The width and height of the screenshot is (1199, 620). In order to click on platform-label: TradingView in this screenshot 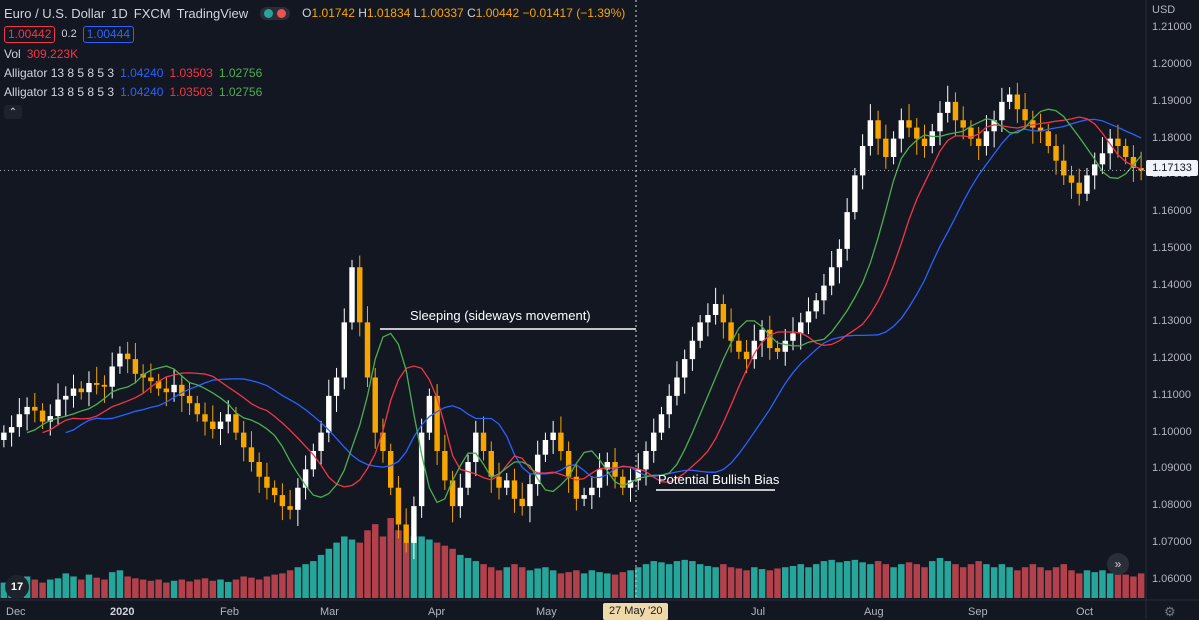, I will do `click(212, 13)`.